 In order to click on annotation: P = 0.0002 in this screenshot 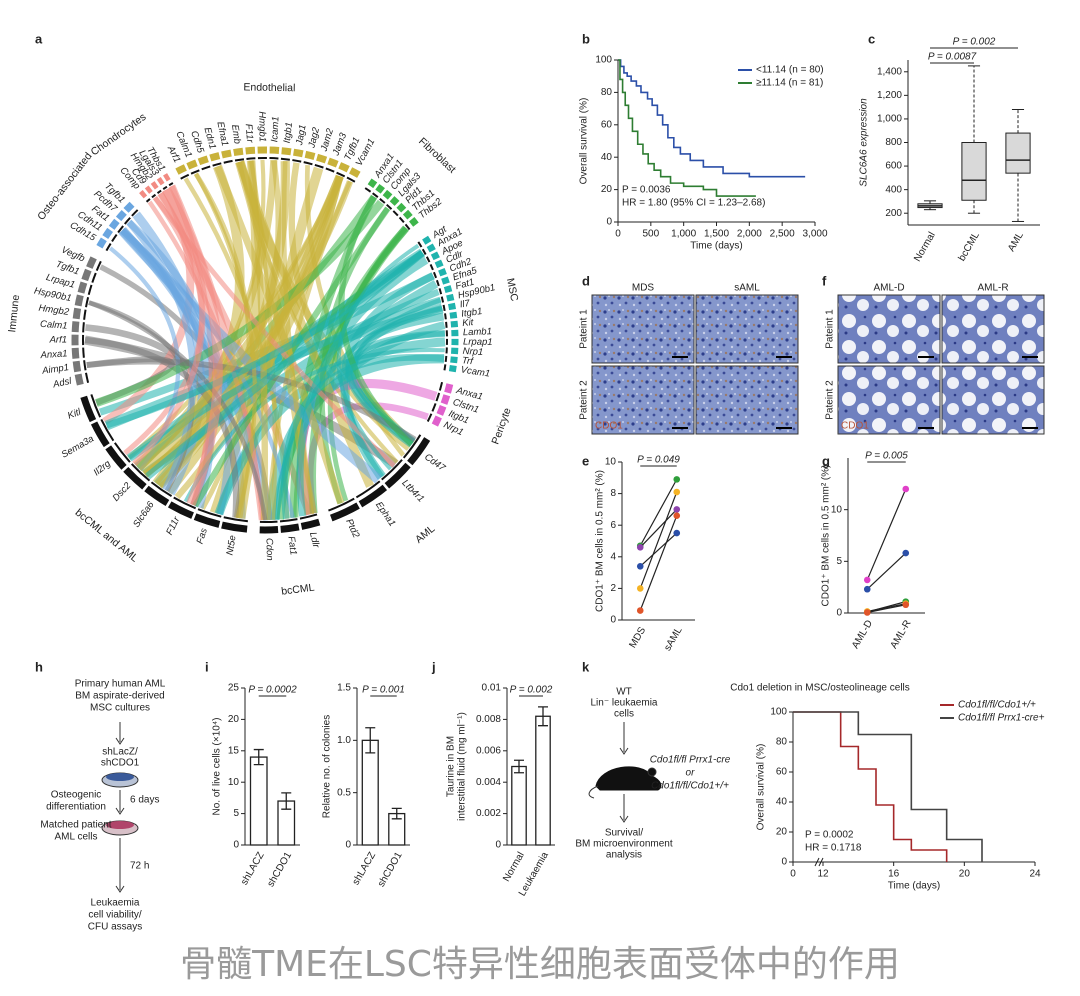, I will do `click(829, 835)`.